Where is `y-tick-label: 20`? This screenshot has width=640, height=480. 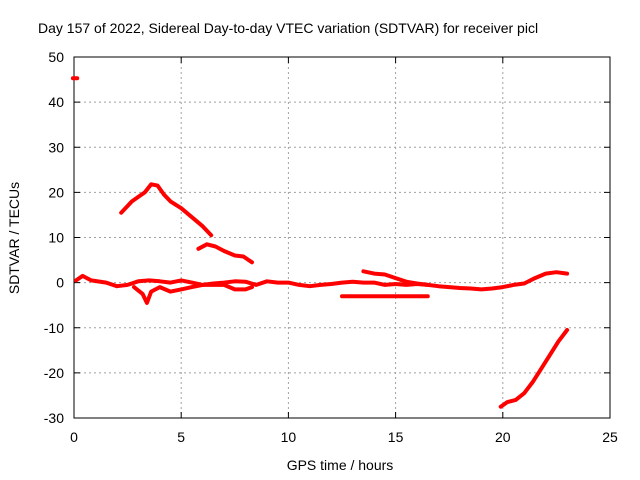 y-tick-label: 20 is located at coordinates (56, 192).